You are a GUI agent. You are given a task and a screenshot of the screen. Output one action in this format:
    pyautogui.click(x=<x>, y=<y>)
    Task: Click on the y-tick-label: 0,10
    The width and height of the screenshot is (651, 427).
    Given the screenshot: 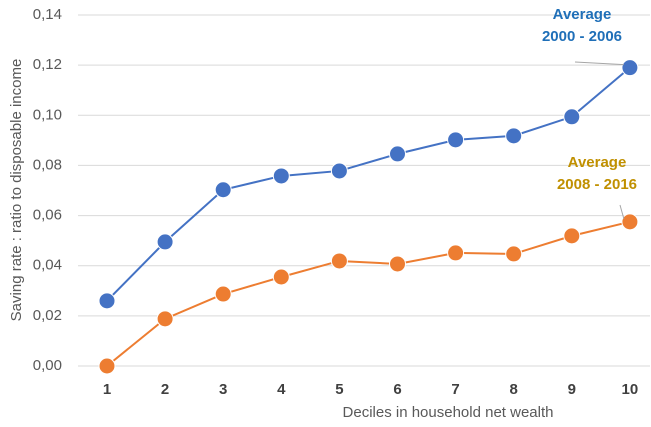 What is the action you would take?
    pyautogui.click(x=47, y=114)
    